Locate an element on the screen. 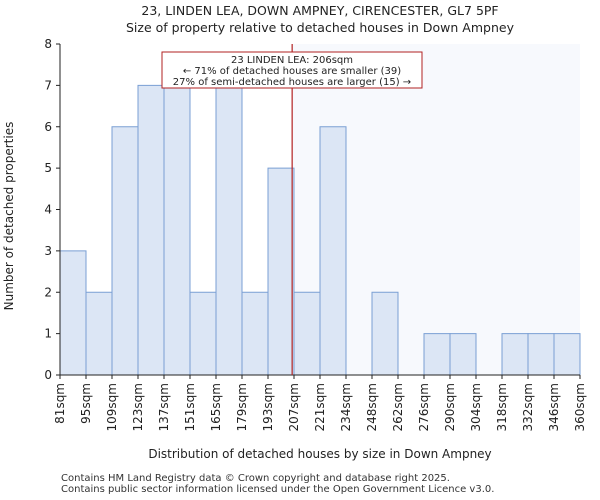 This screenshot has height=500, width=600. x-tick-label-193sqm: 193sqm is located at coordinates (268, 407).